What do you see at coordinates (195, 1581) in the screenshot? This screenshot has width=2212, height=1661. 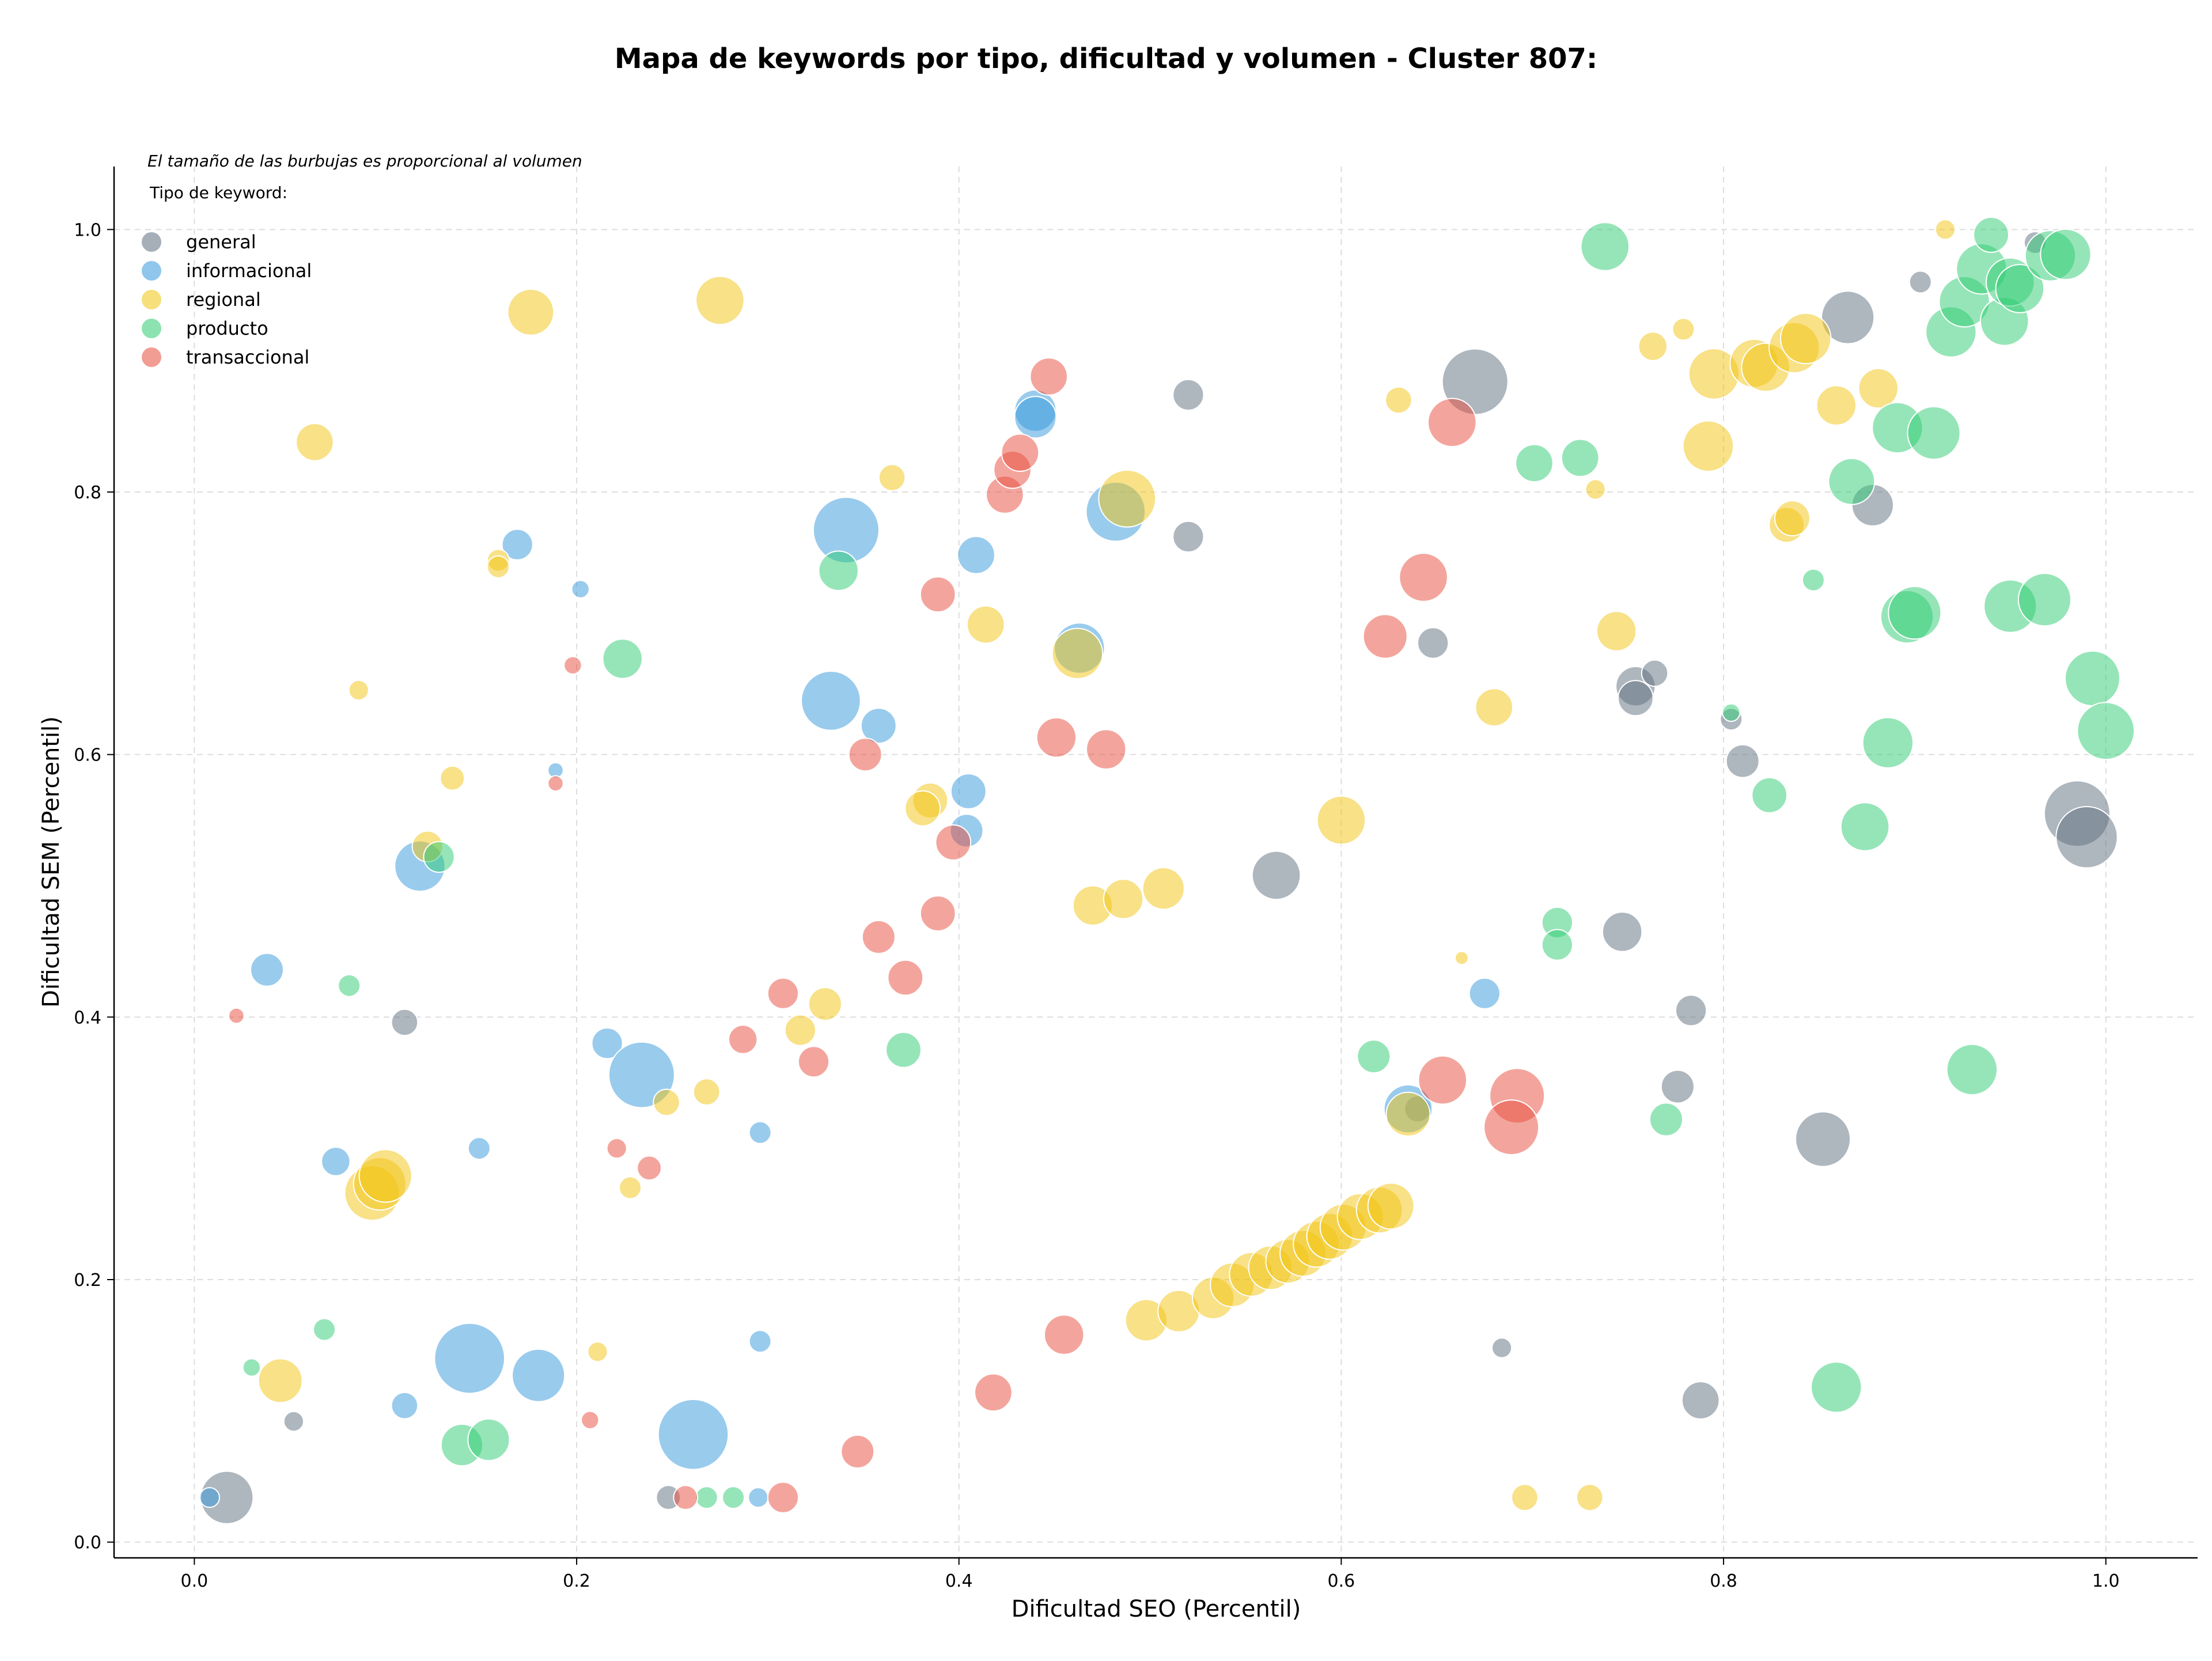 I see `x-tick-label: 0.0` at bounding box center [195, 1581].